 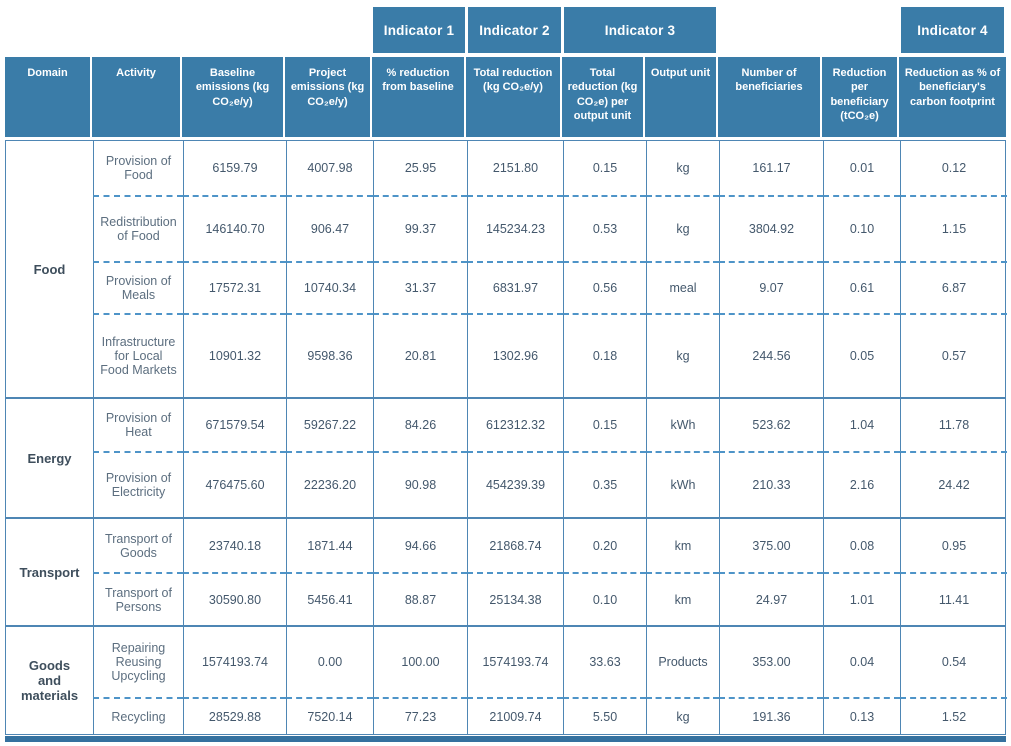 I want to click on value-cell: 0.61, so click(x=861, y=287).